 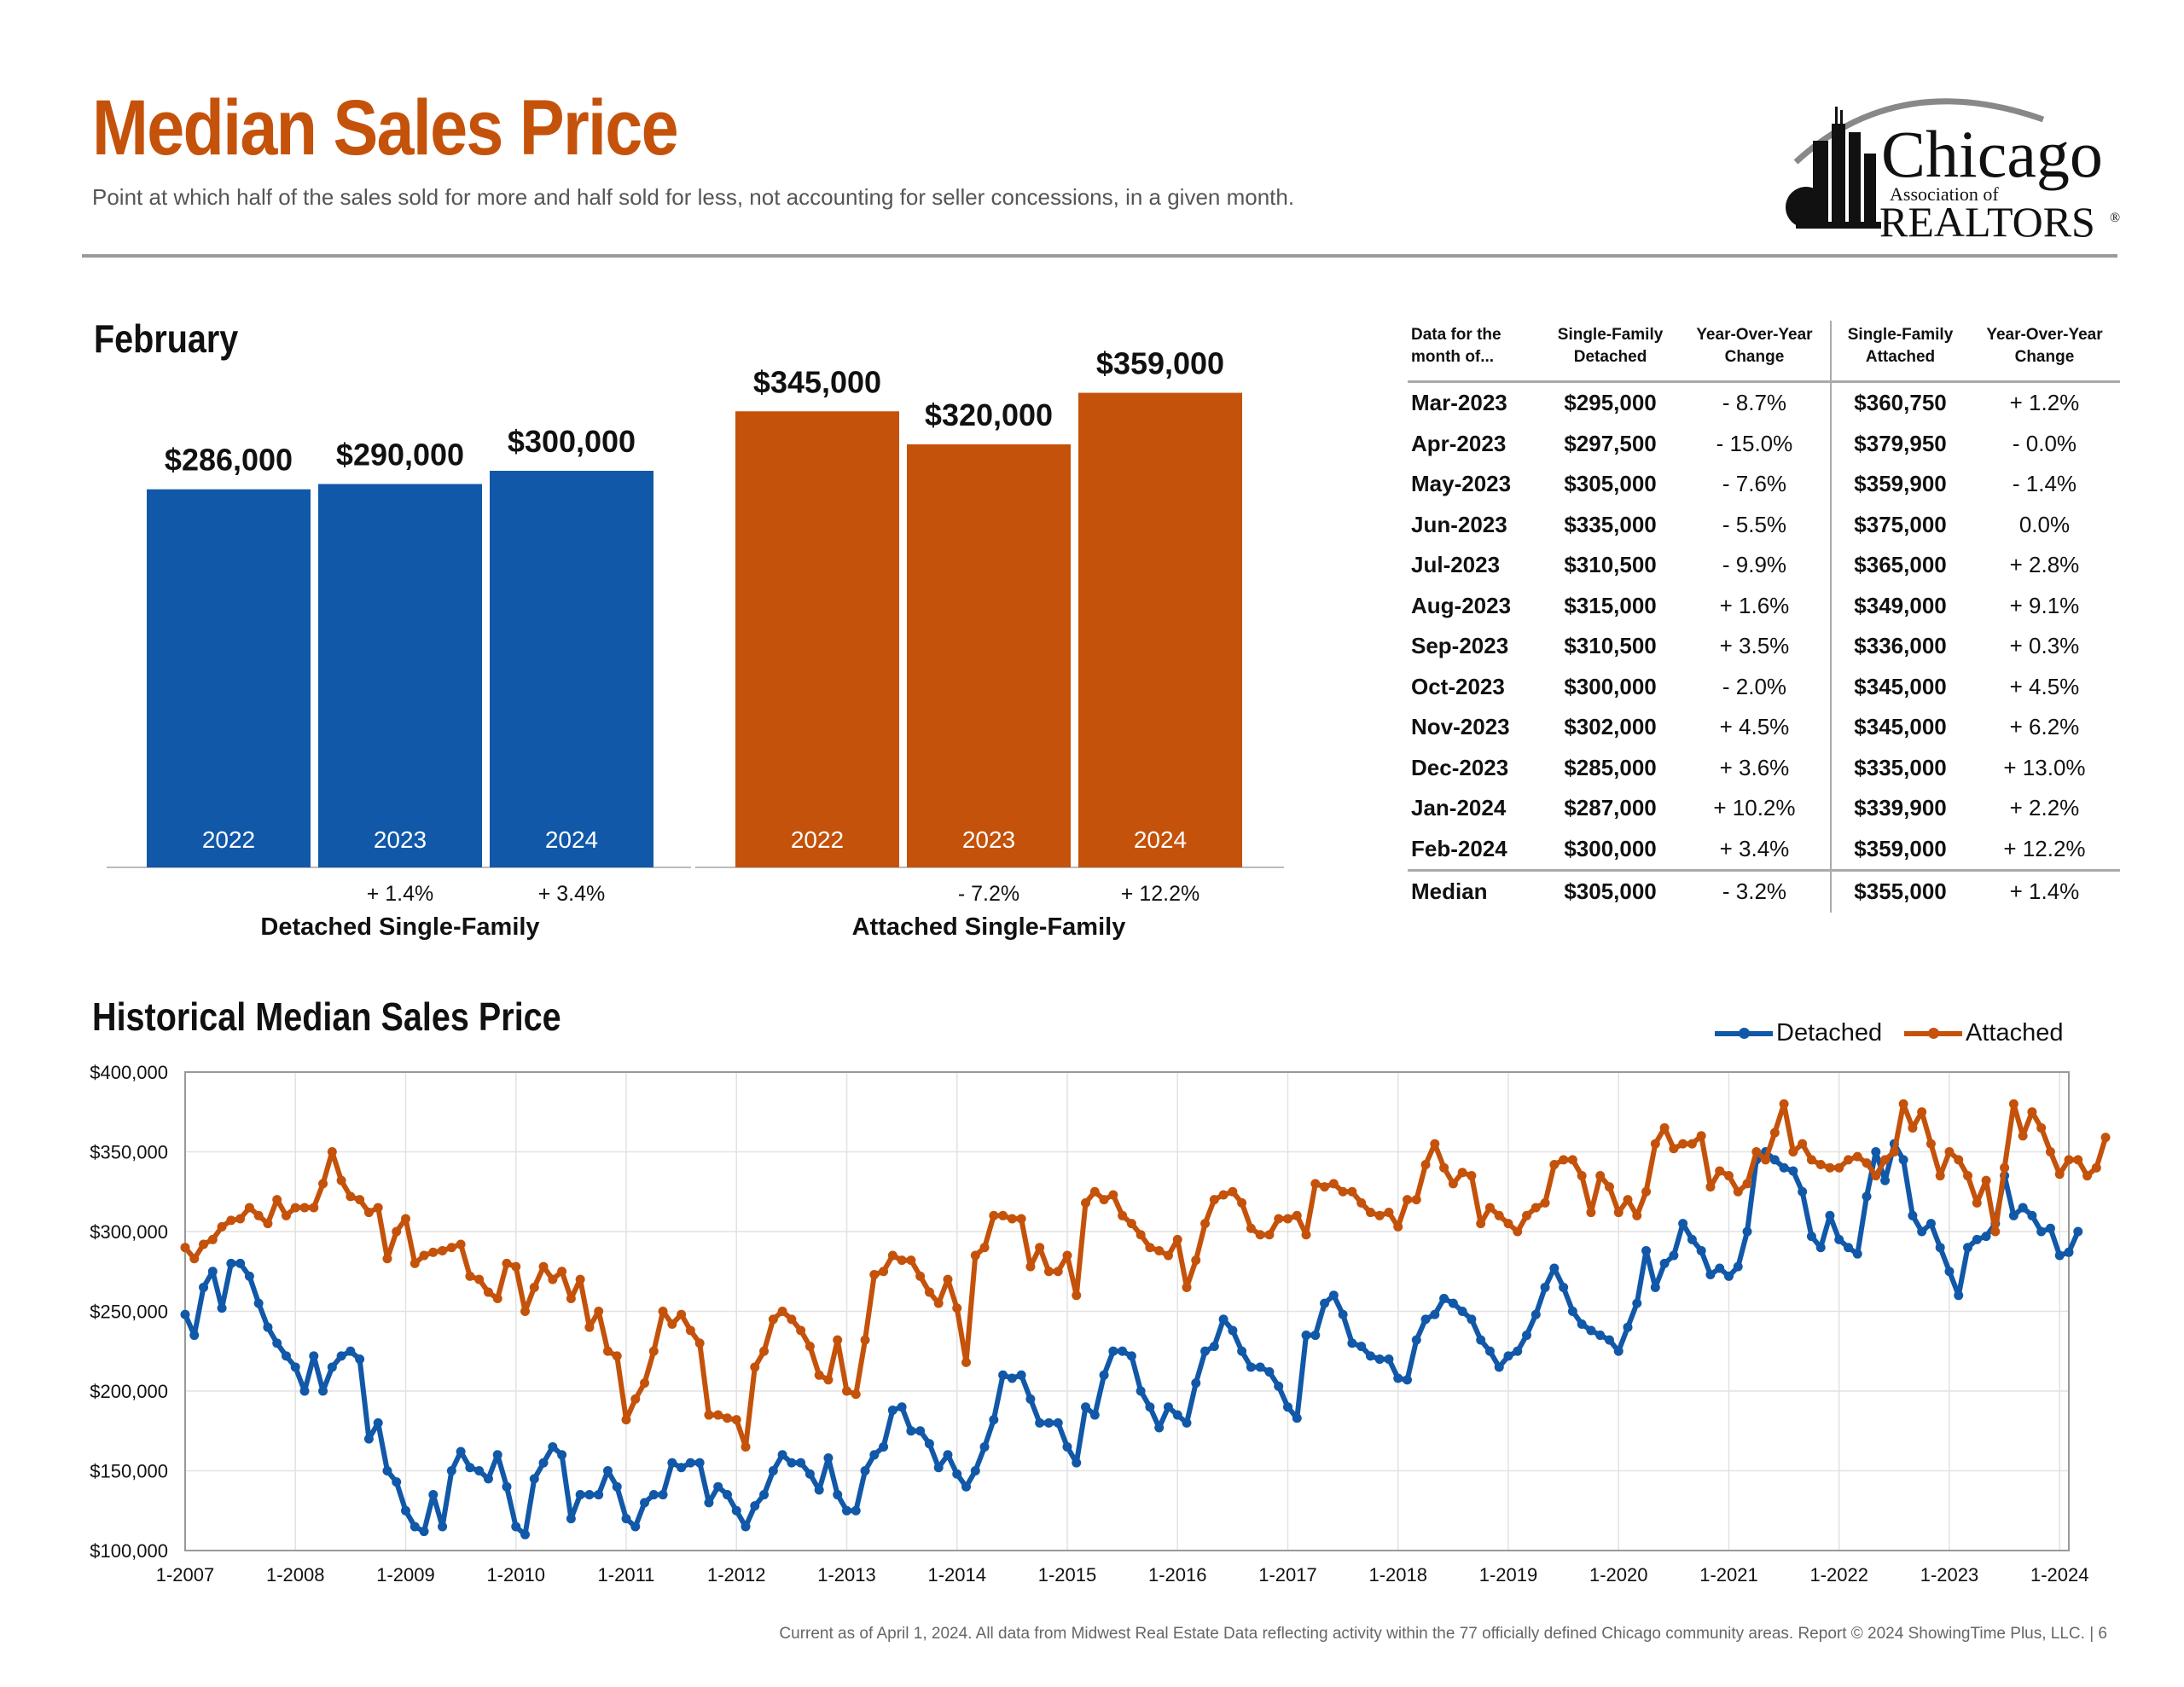 I want to click on median-cell: $305,000, so click(x=1610, y=892).